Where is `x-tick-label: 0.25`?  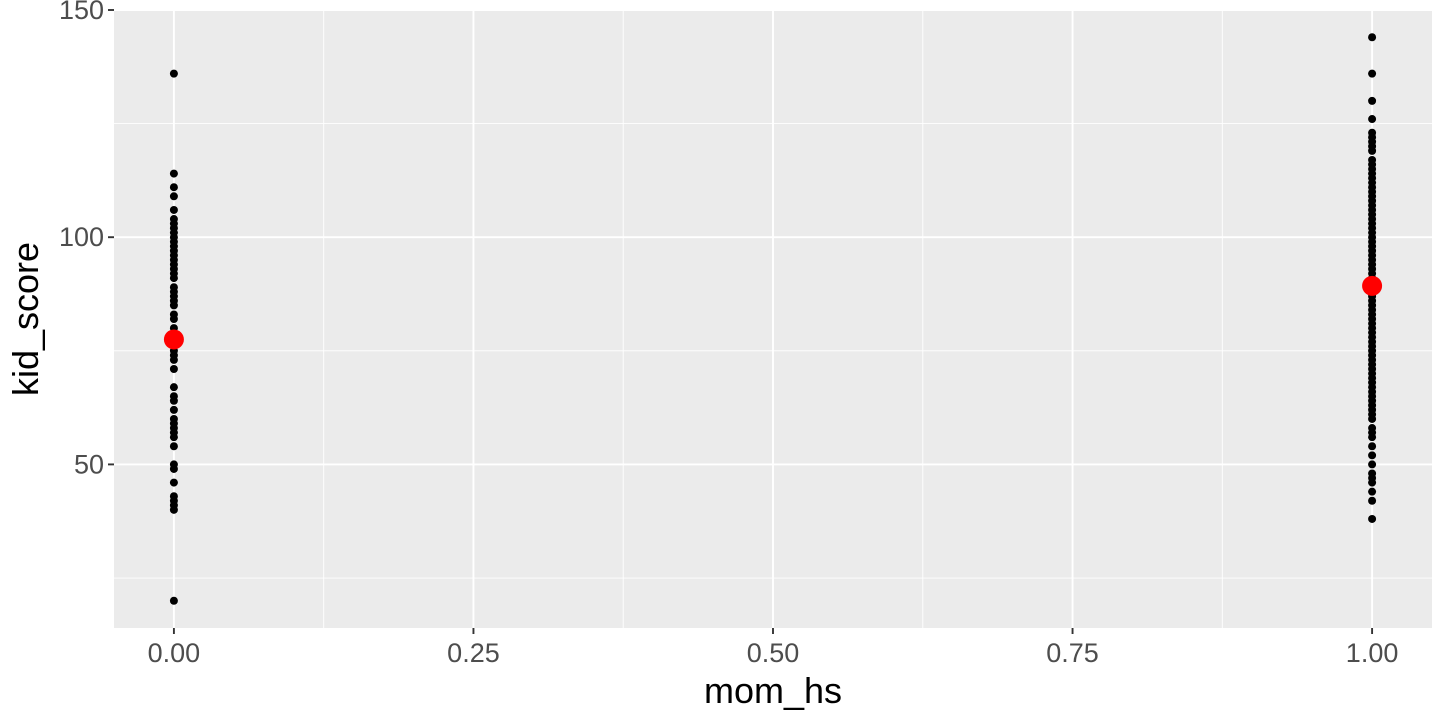
x-tick-label: 0.25 is located at coordinates (473, 653).